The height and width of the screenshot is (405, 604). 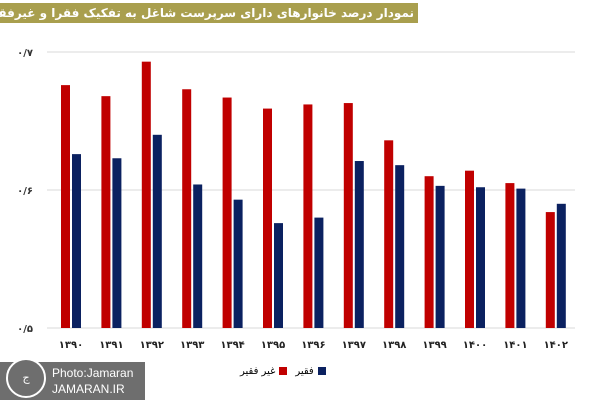 What do you see at coordinates (25, 53) in the screenshot?
I see `y-tick-label: ۰/۷` at bounding box center [25, 53].